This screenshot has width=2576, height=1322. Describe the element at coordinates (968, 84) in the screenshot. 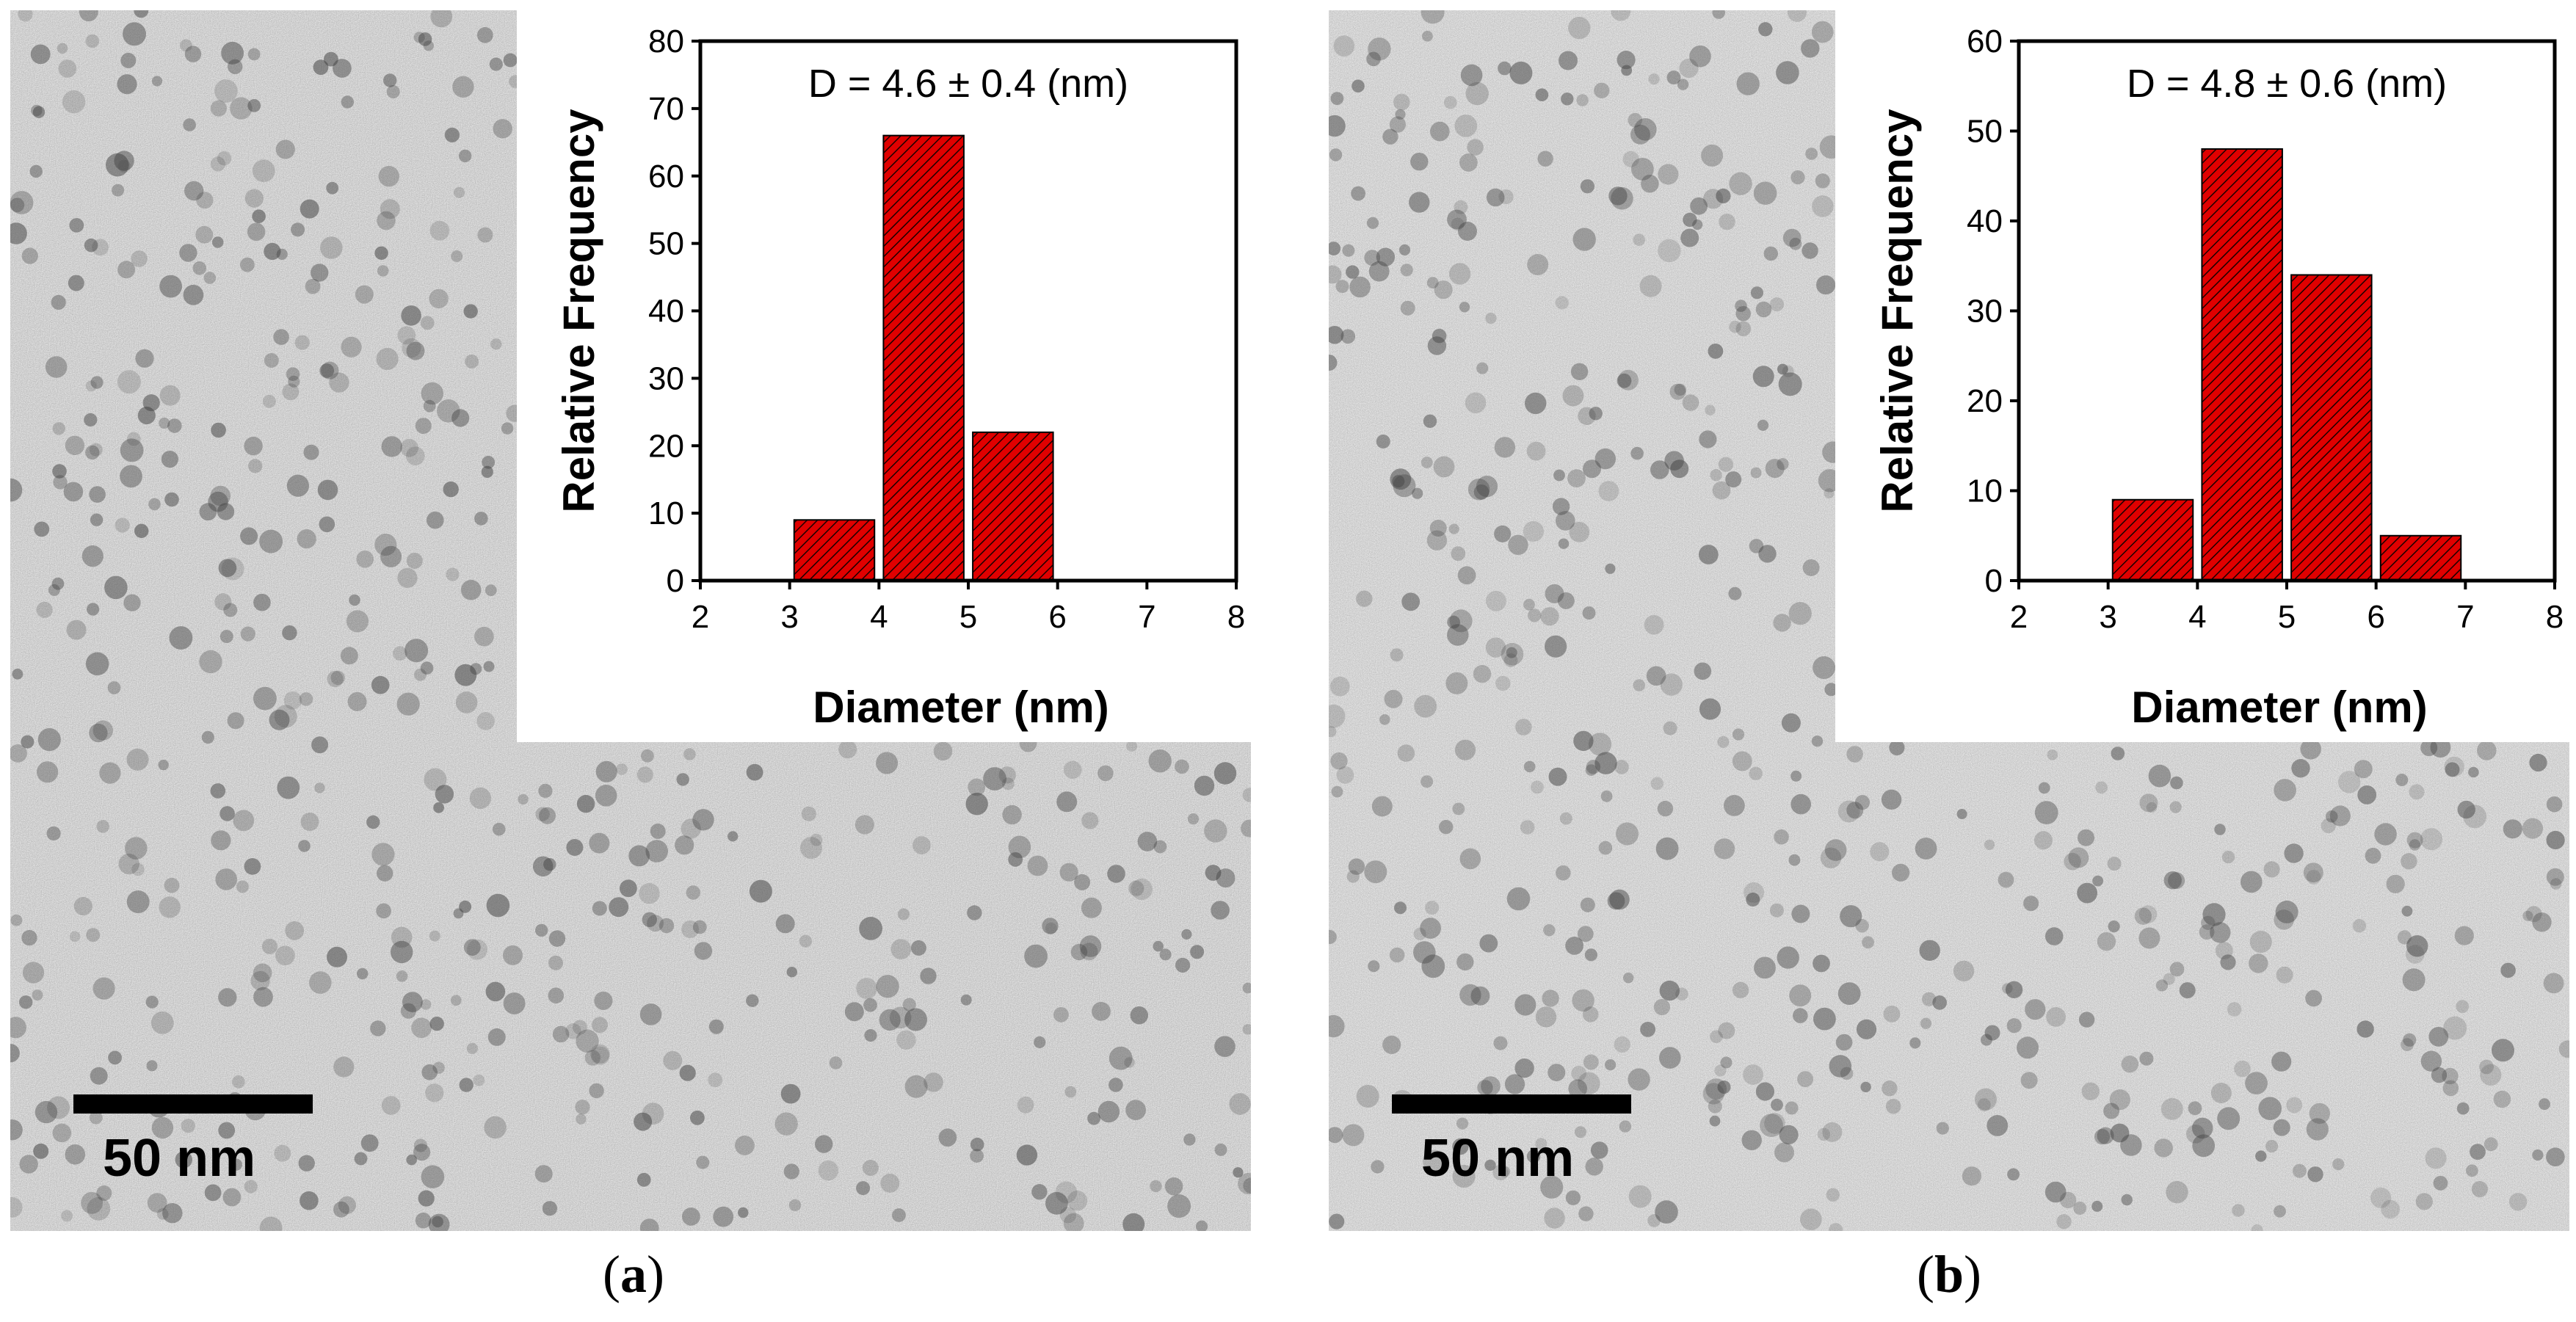

I see `mean-diameter-annotation: D = 4.6 ± 0.4 (nm)` at that location.